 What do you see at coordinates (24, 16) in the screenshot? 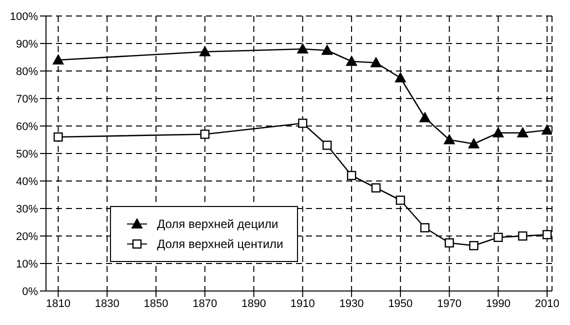
I see `y-tick-label: 100%` at bounding box center [24, 16].